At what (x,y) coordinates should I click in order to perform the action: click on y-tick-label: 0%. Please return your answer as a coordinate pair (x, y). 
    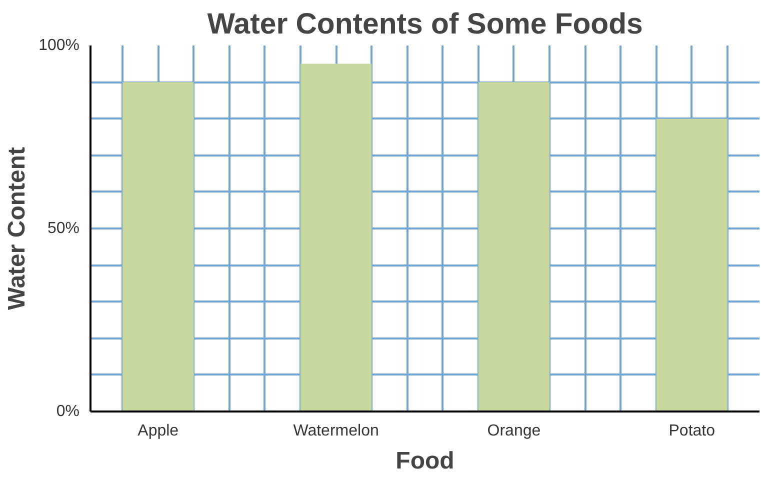
    Looking at the image, I should click on (68, 411).